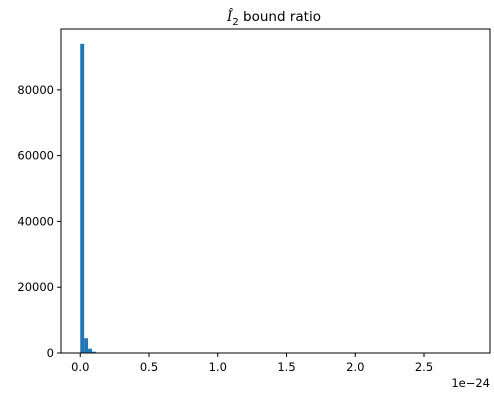 The image size is (494, 394). What do you see at coordinates (286, 367) in the screenshot?
I see `x-tick-label: 1.5` at bounding box center [286, 367].